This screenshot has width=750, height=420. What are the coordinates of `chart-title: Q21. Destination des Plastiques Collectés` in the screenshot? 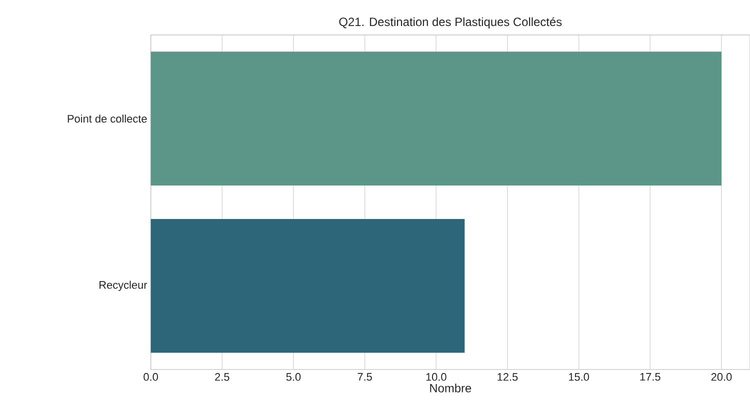 It's located at (450, 22).